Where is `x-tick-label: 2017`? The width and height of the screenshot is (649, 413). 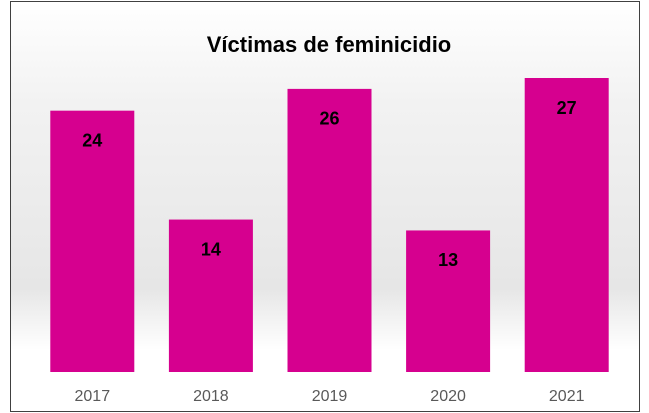 x-tick-label: 2017 is located at coordinates (93, 396).